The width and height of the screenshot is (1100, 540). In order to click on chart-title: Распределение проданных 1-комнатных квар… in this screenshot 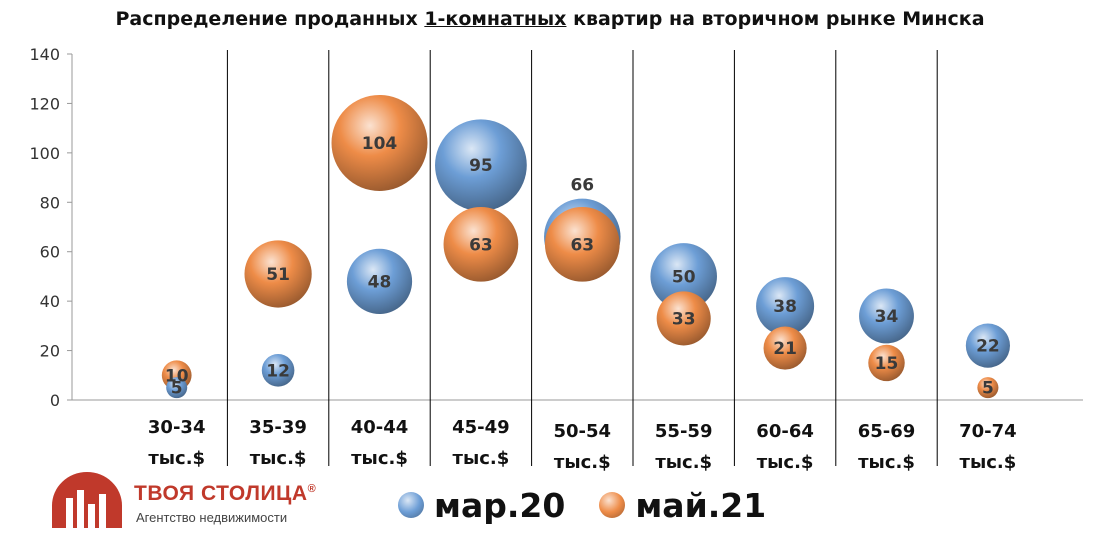, I will do `click(550, 19)`.